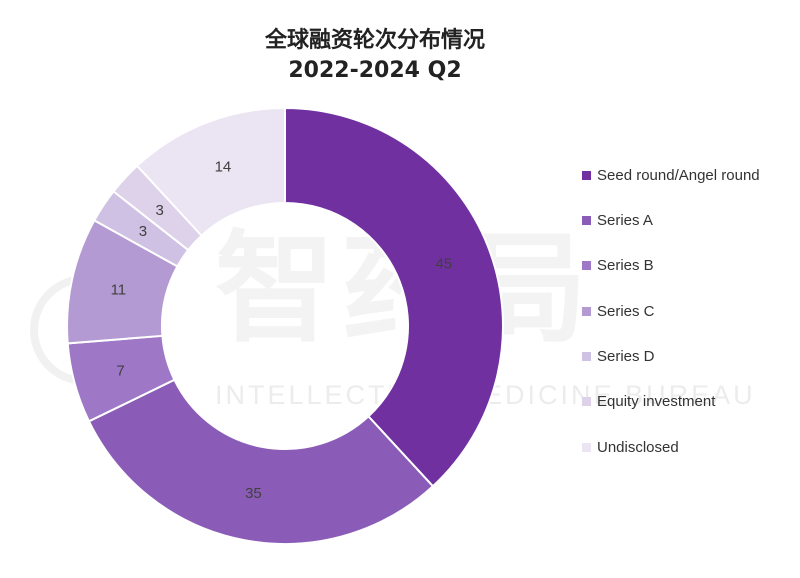 This screenshot has width=800, height=578. I want to click on legend-label: Equity investment, so click(656, 402).